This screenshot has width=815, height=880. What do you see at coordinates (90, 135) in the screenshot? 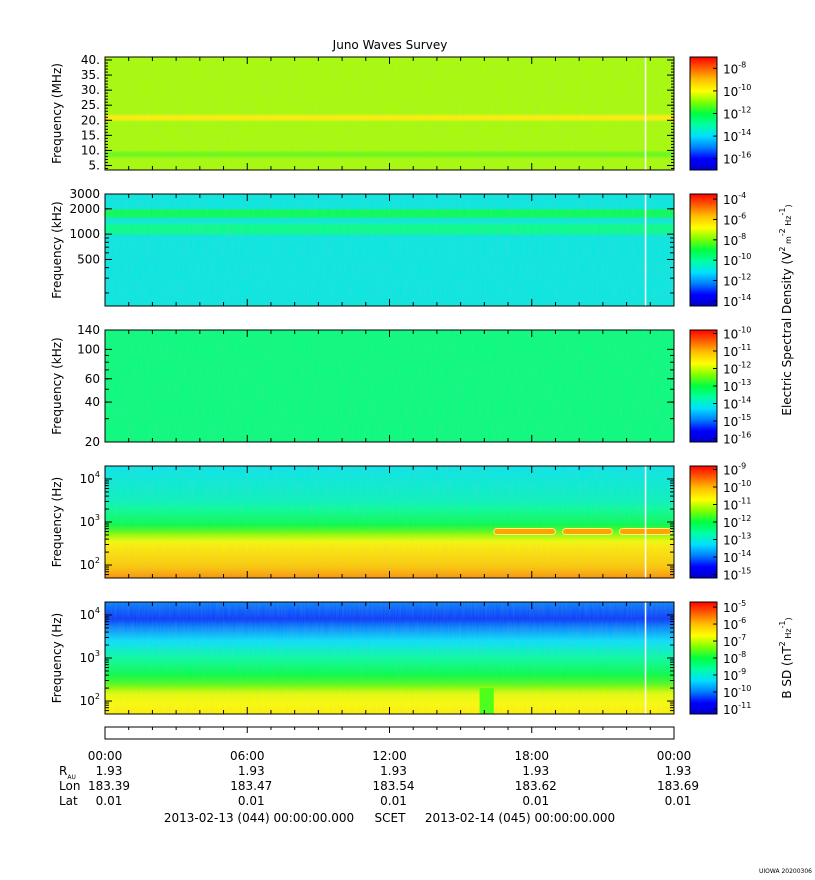
I see `y-tick-label: 15.` at bounding box center [90, 135].